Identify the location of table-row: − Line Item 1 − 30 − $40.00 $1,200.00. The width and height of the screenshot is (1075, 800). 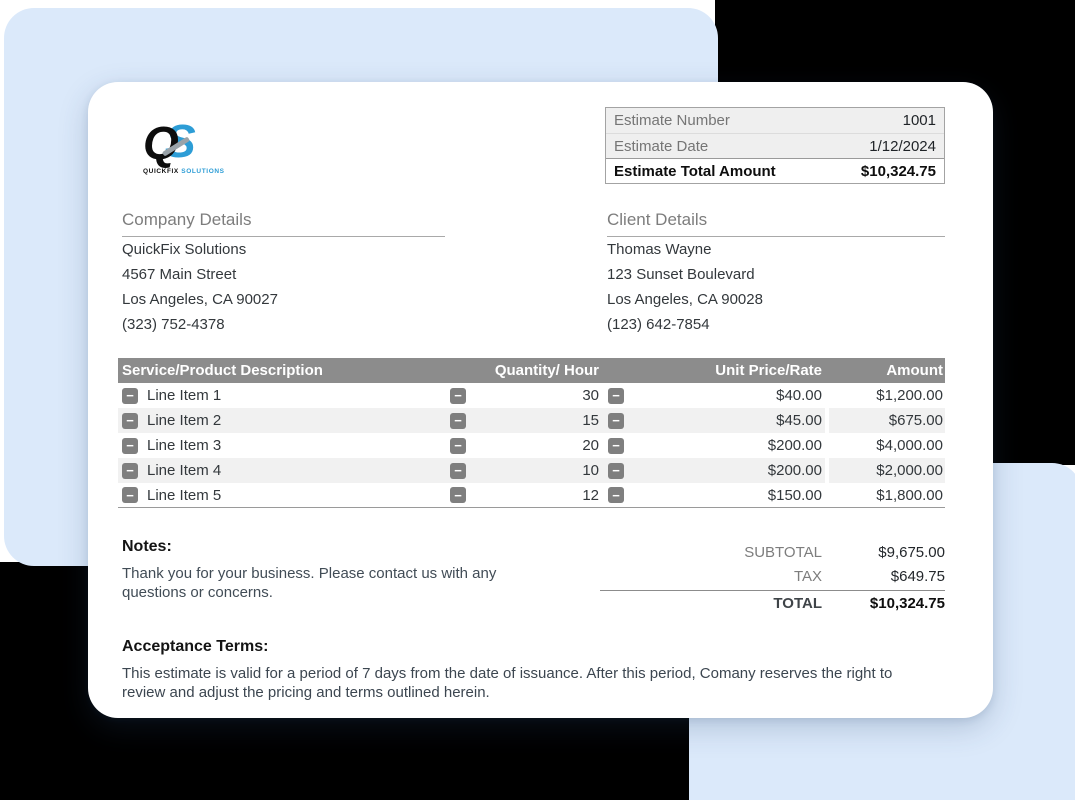
(531, 395).